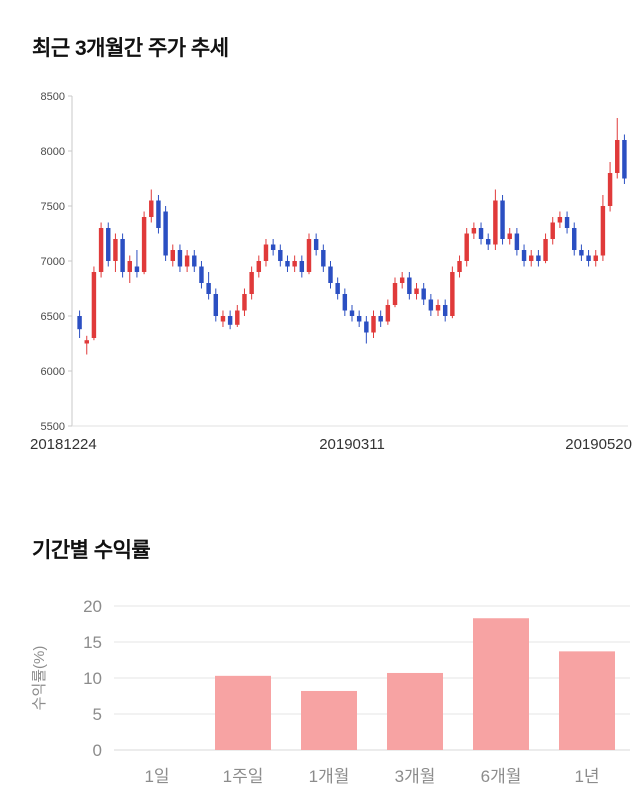 The width and height of the screenshot is (640, 810). I want to click on x-category-label: 1주일, so click(243, 776).